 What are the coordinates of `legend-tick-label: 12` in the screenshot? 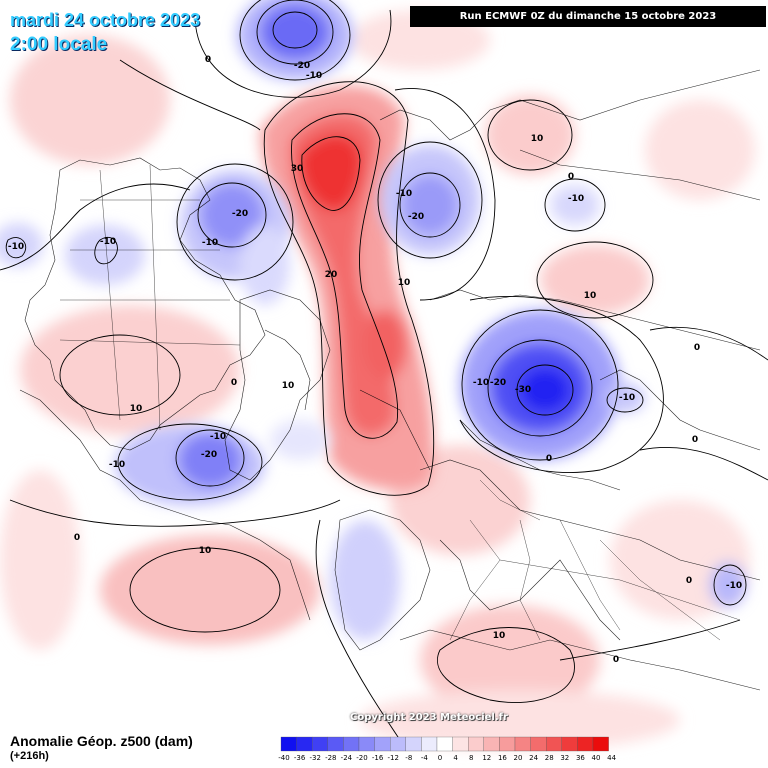 It's located at (486, 758).